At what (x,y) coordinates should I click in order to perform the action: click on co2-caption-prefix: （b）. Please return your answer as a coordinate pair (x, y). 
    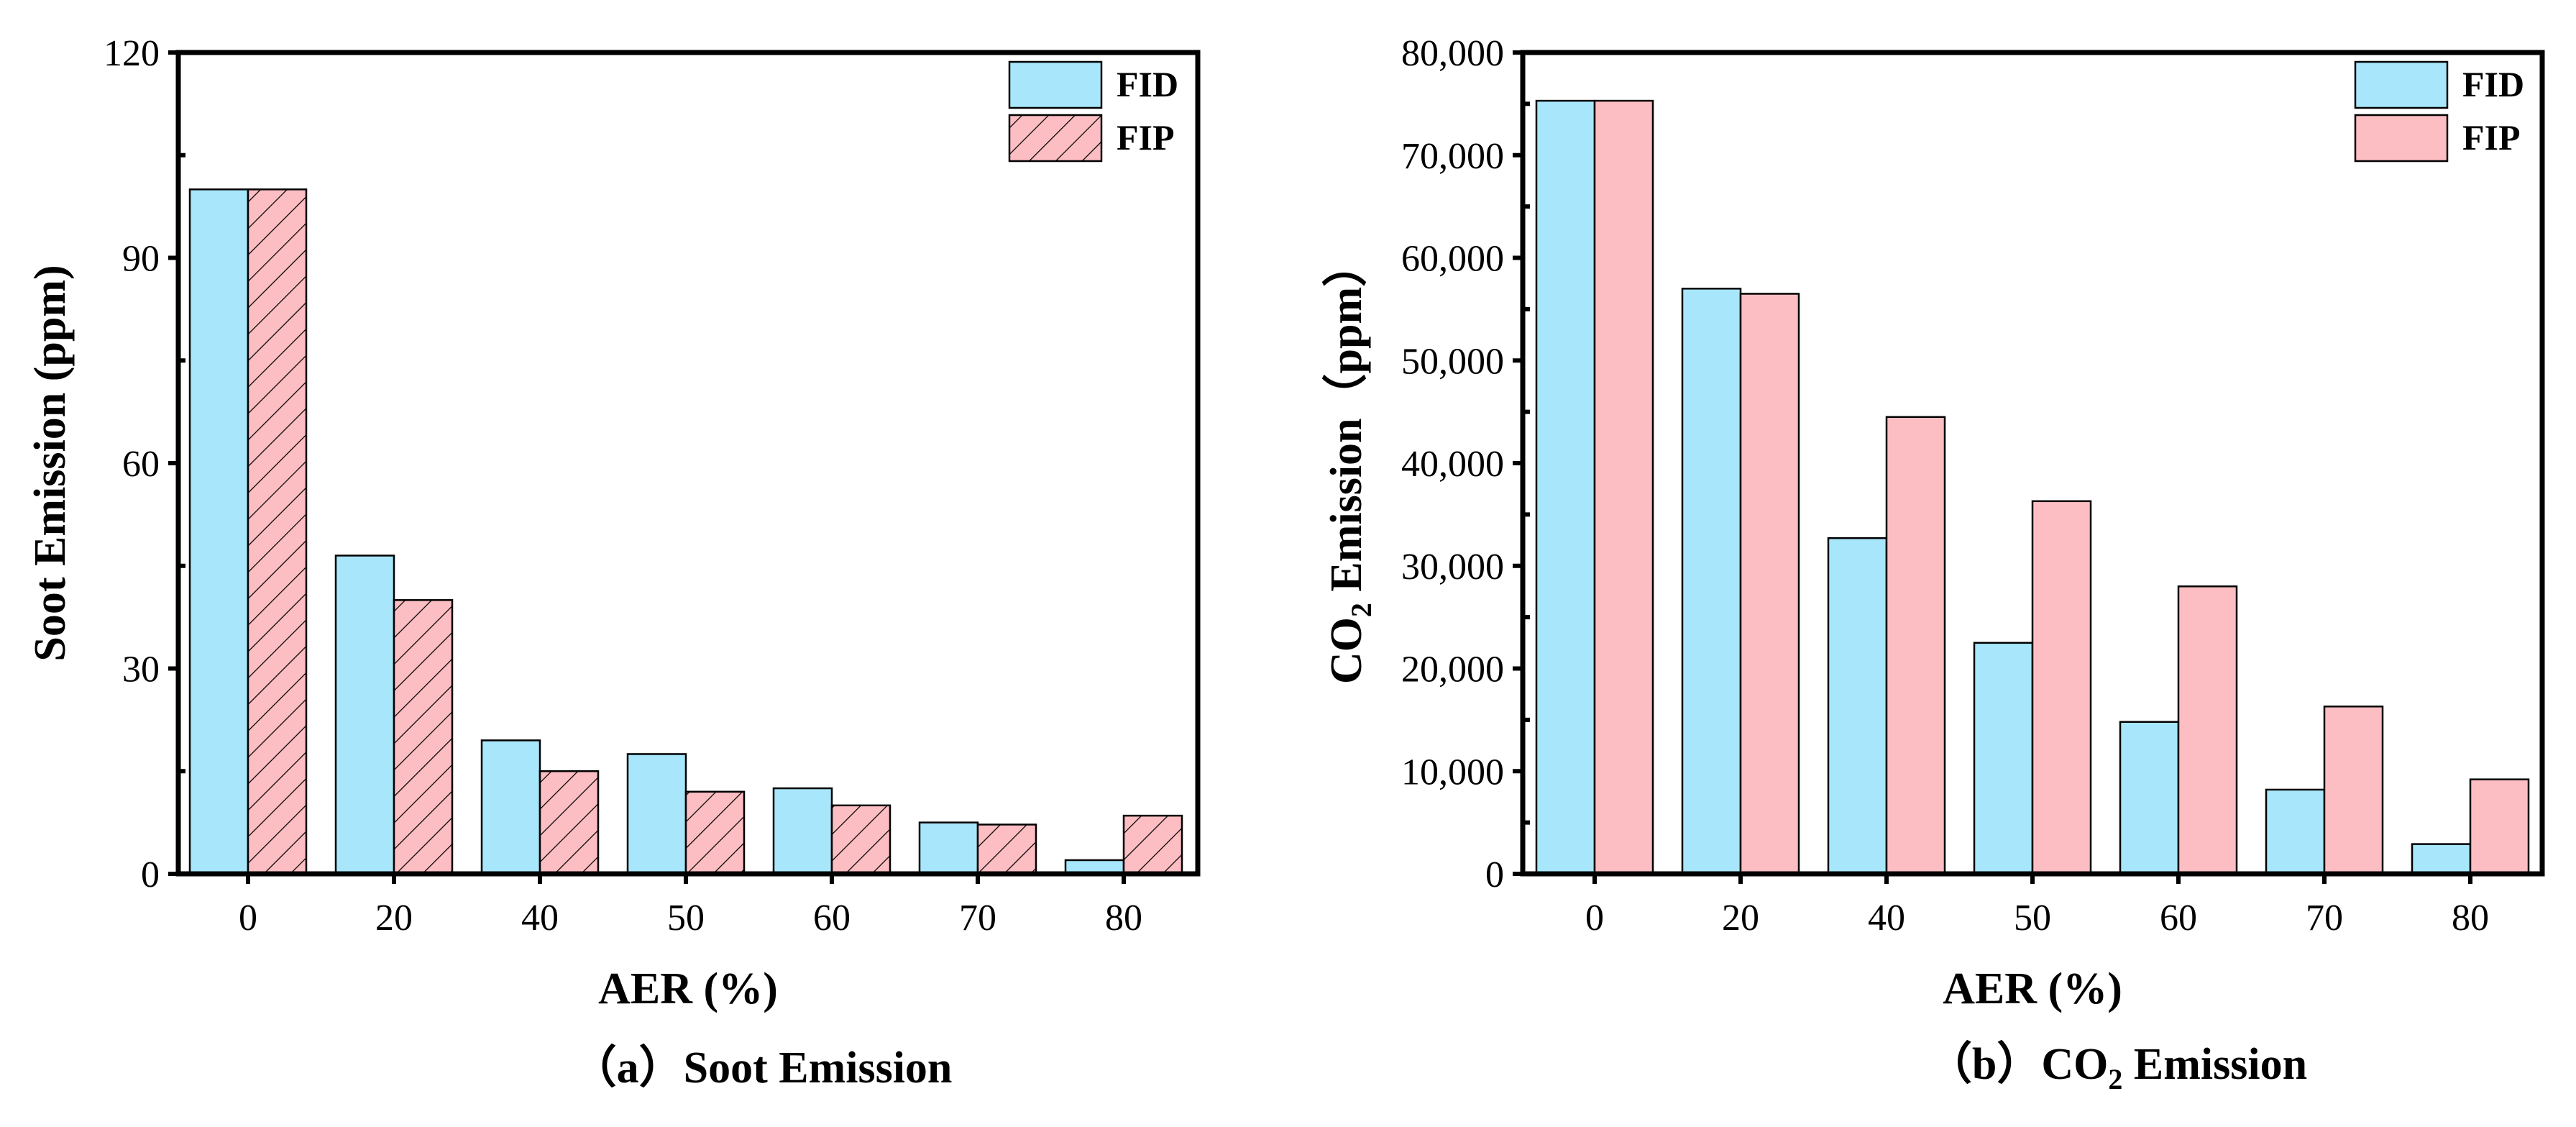
    Looking at the image, I should click on (1984, 1064).